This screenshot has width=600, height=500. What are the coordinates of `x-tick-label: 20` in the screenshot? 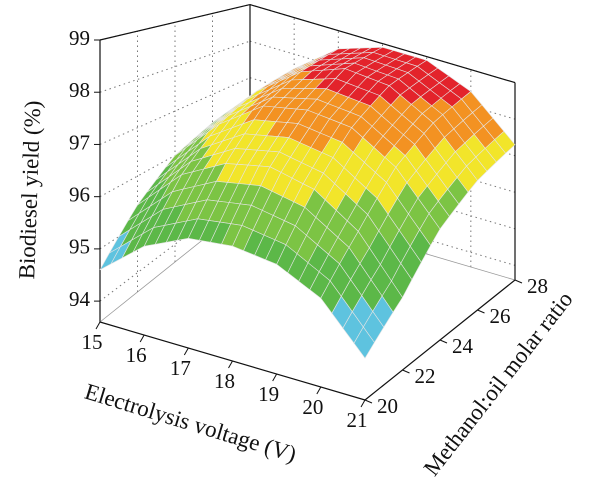 It's located at (312, 407).